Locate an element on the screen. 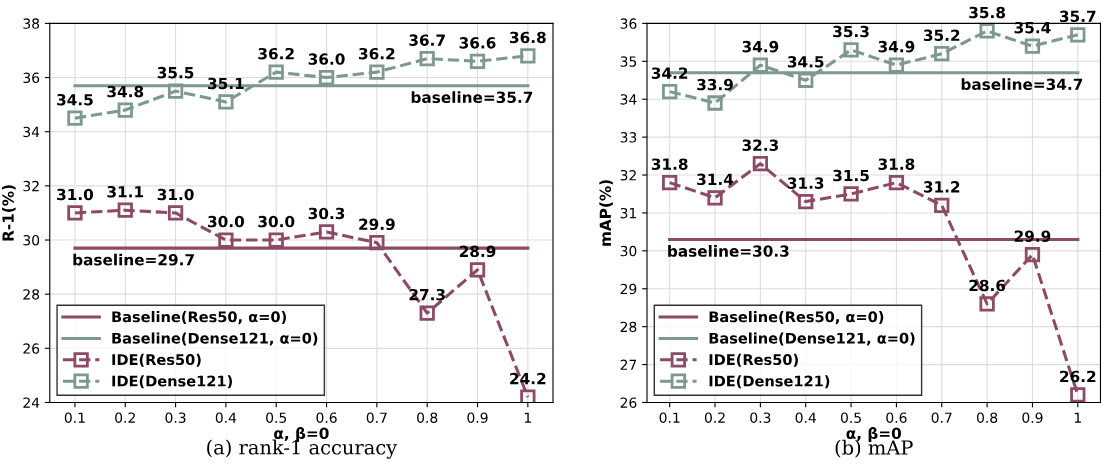 This screenshot has width=1106, height=468. x-tick-label: 0.4 is located at coordinates (805, 417).